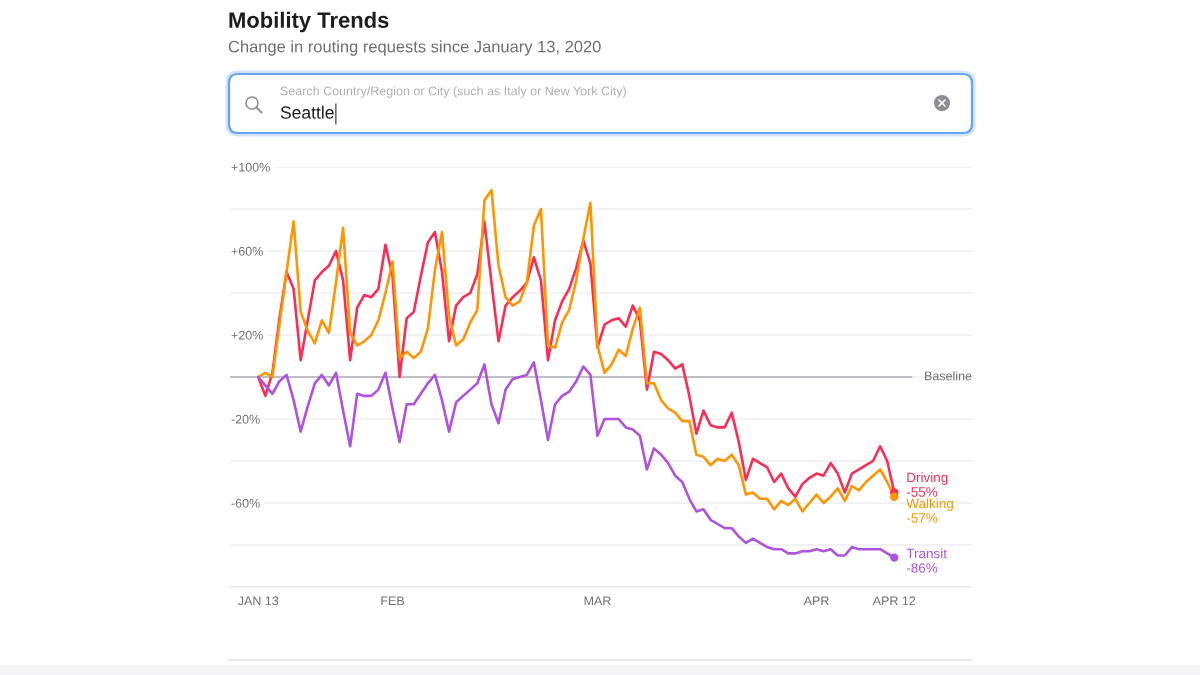 The image size is (1200, 675). I want to click on y-tick-label: +100%, so click(250, 167).